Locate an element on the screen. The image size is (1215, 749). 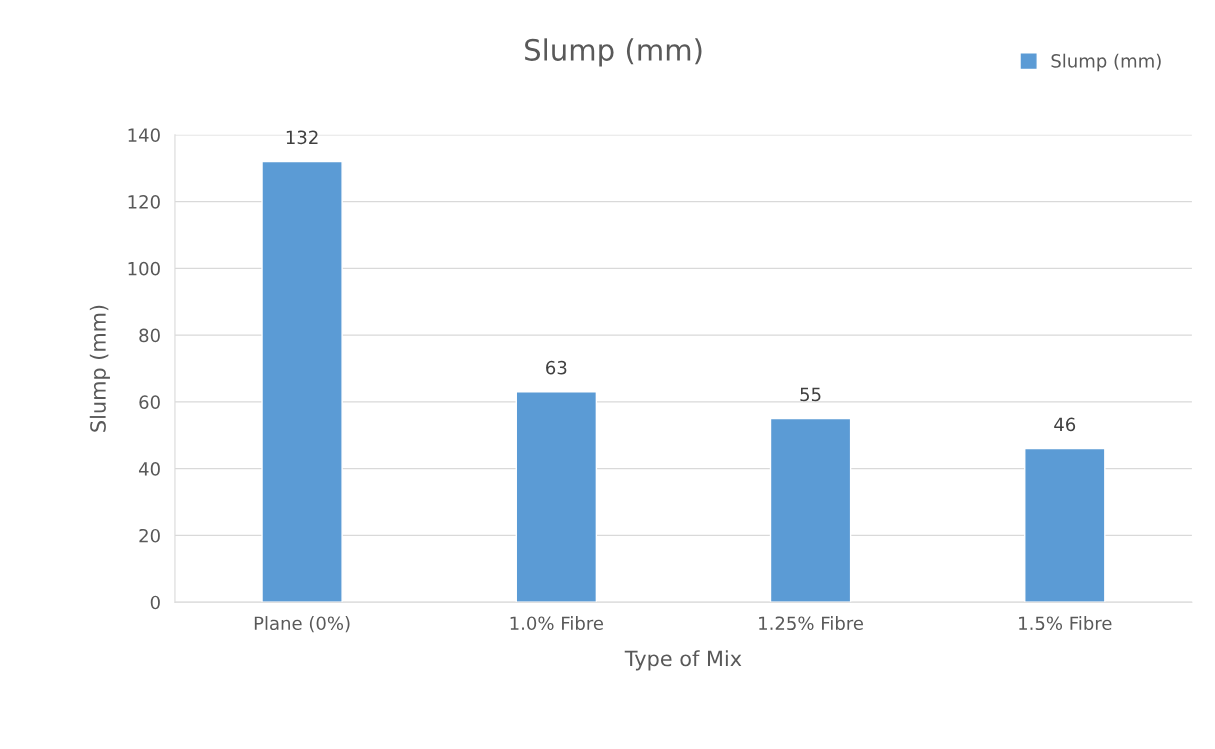
y-tick-label: 60 is located at coordinates (149, 402).